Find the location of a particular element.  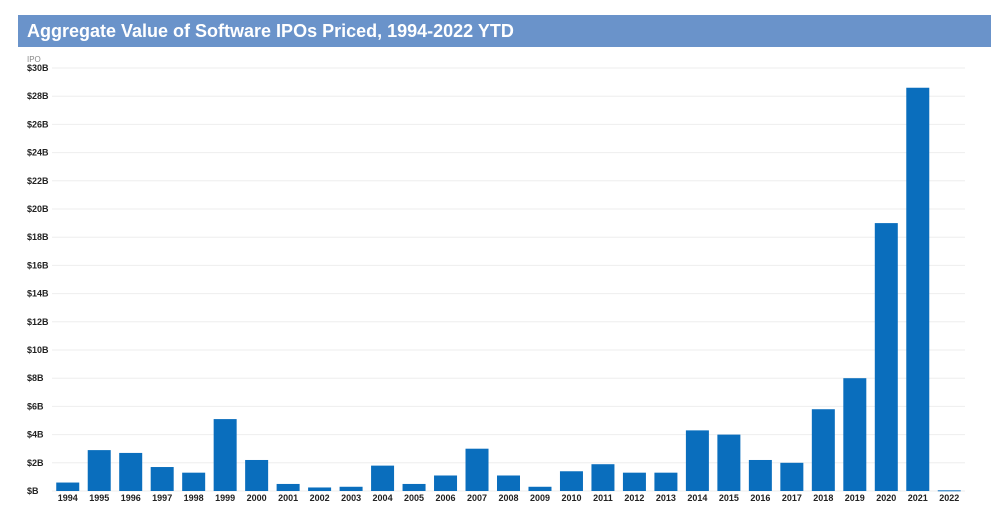

x-tick-label: 2005 is located at coordinates (414, 498).